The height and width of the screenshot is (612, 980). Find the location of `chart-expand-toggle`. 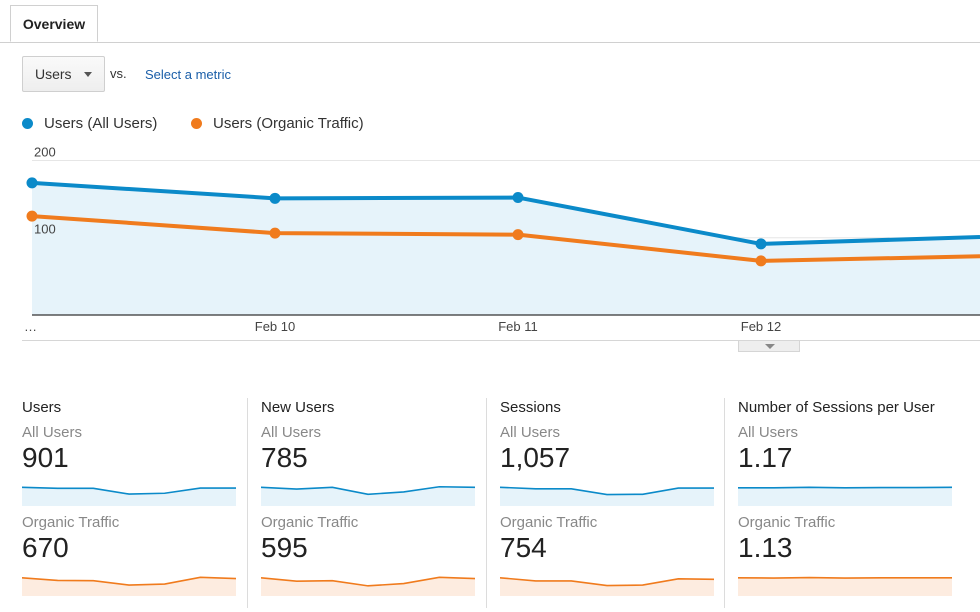

chart-expand-toggle is located at coordinates (769, 346).